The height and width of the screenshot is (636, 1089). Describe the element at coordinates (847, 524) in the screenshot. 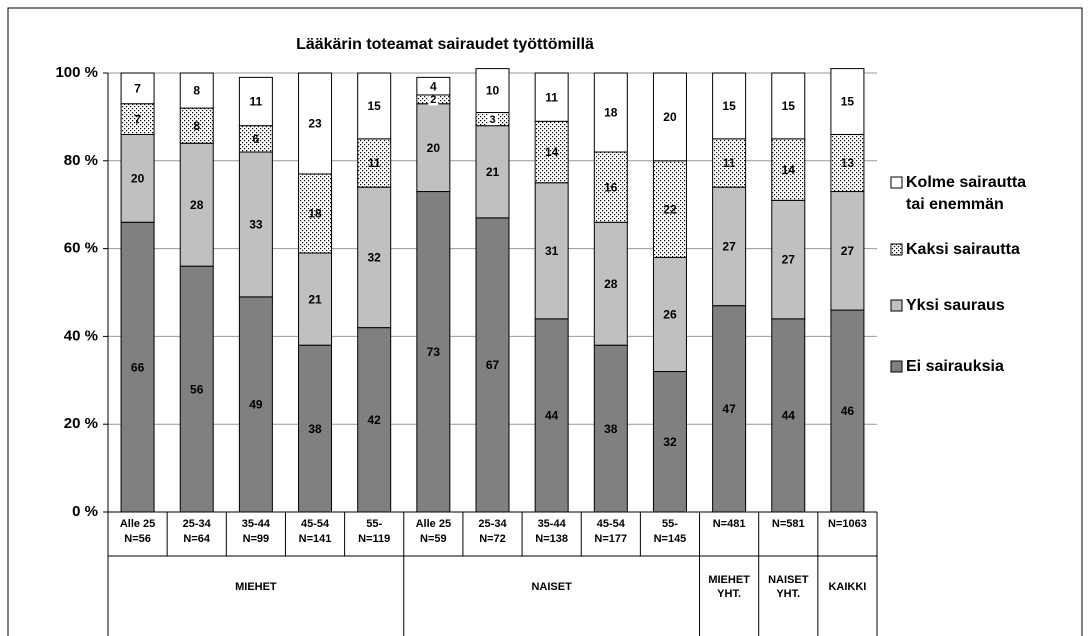

I see `x-tick-label: N=1063` at that location.